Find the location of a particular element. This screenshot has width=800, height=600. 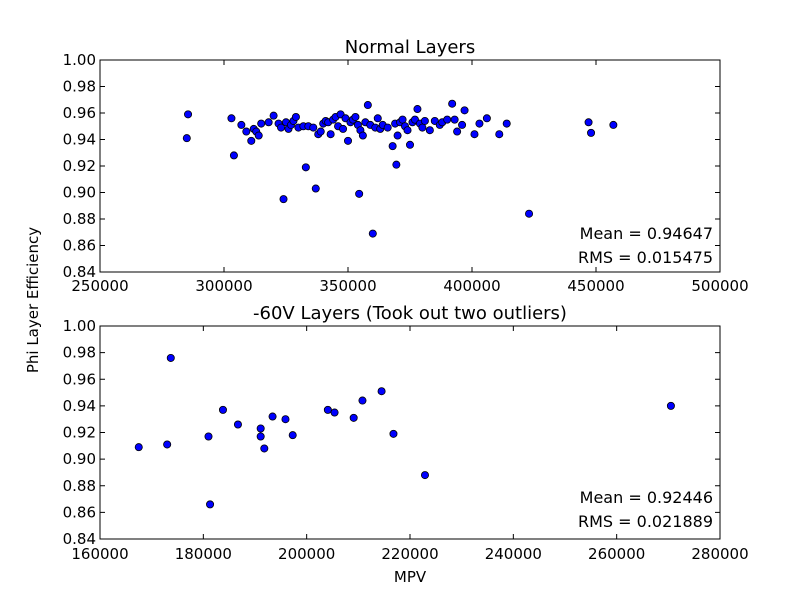

60v-layers-y-tick-label: 0.96 is located at coordinates (79, 379).